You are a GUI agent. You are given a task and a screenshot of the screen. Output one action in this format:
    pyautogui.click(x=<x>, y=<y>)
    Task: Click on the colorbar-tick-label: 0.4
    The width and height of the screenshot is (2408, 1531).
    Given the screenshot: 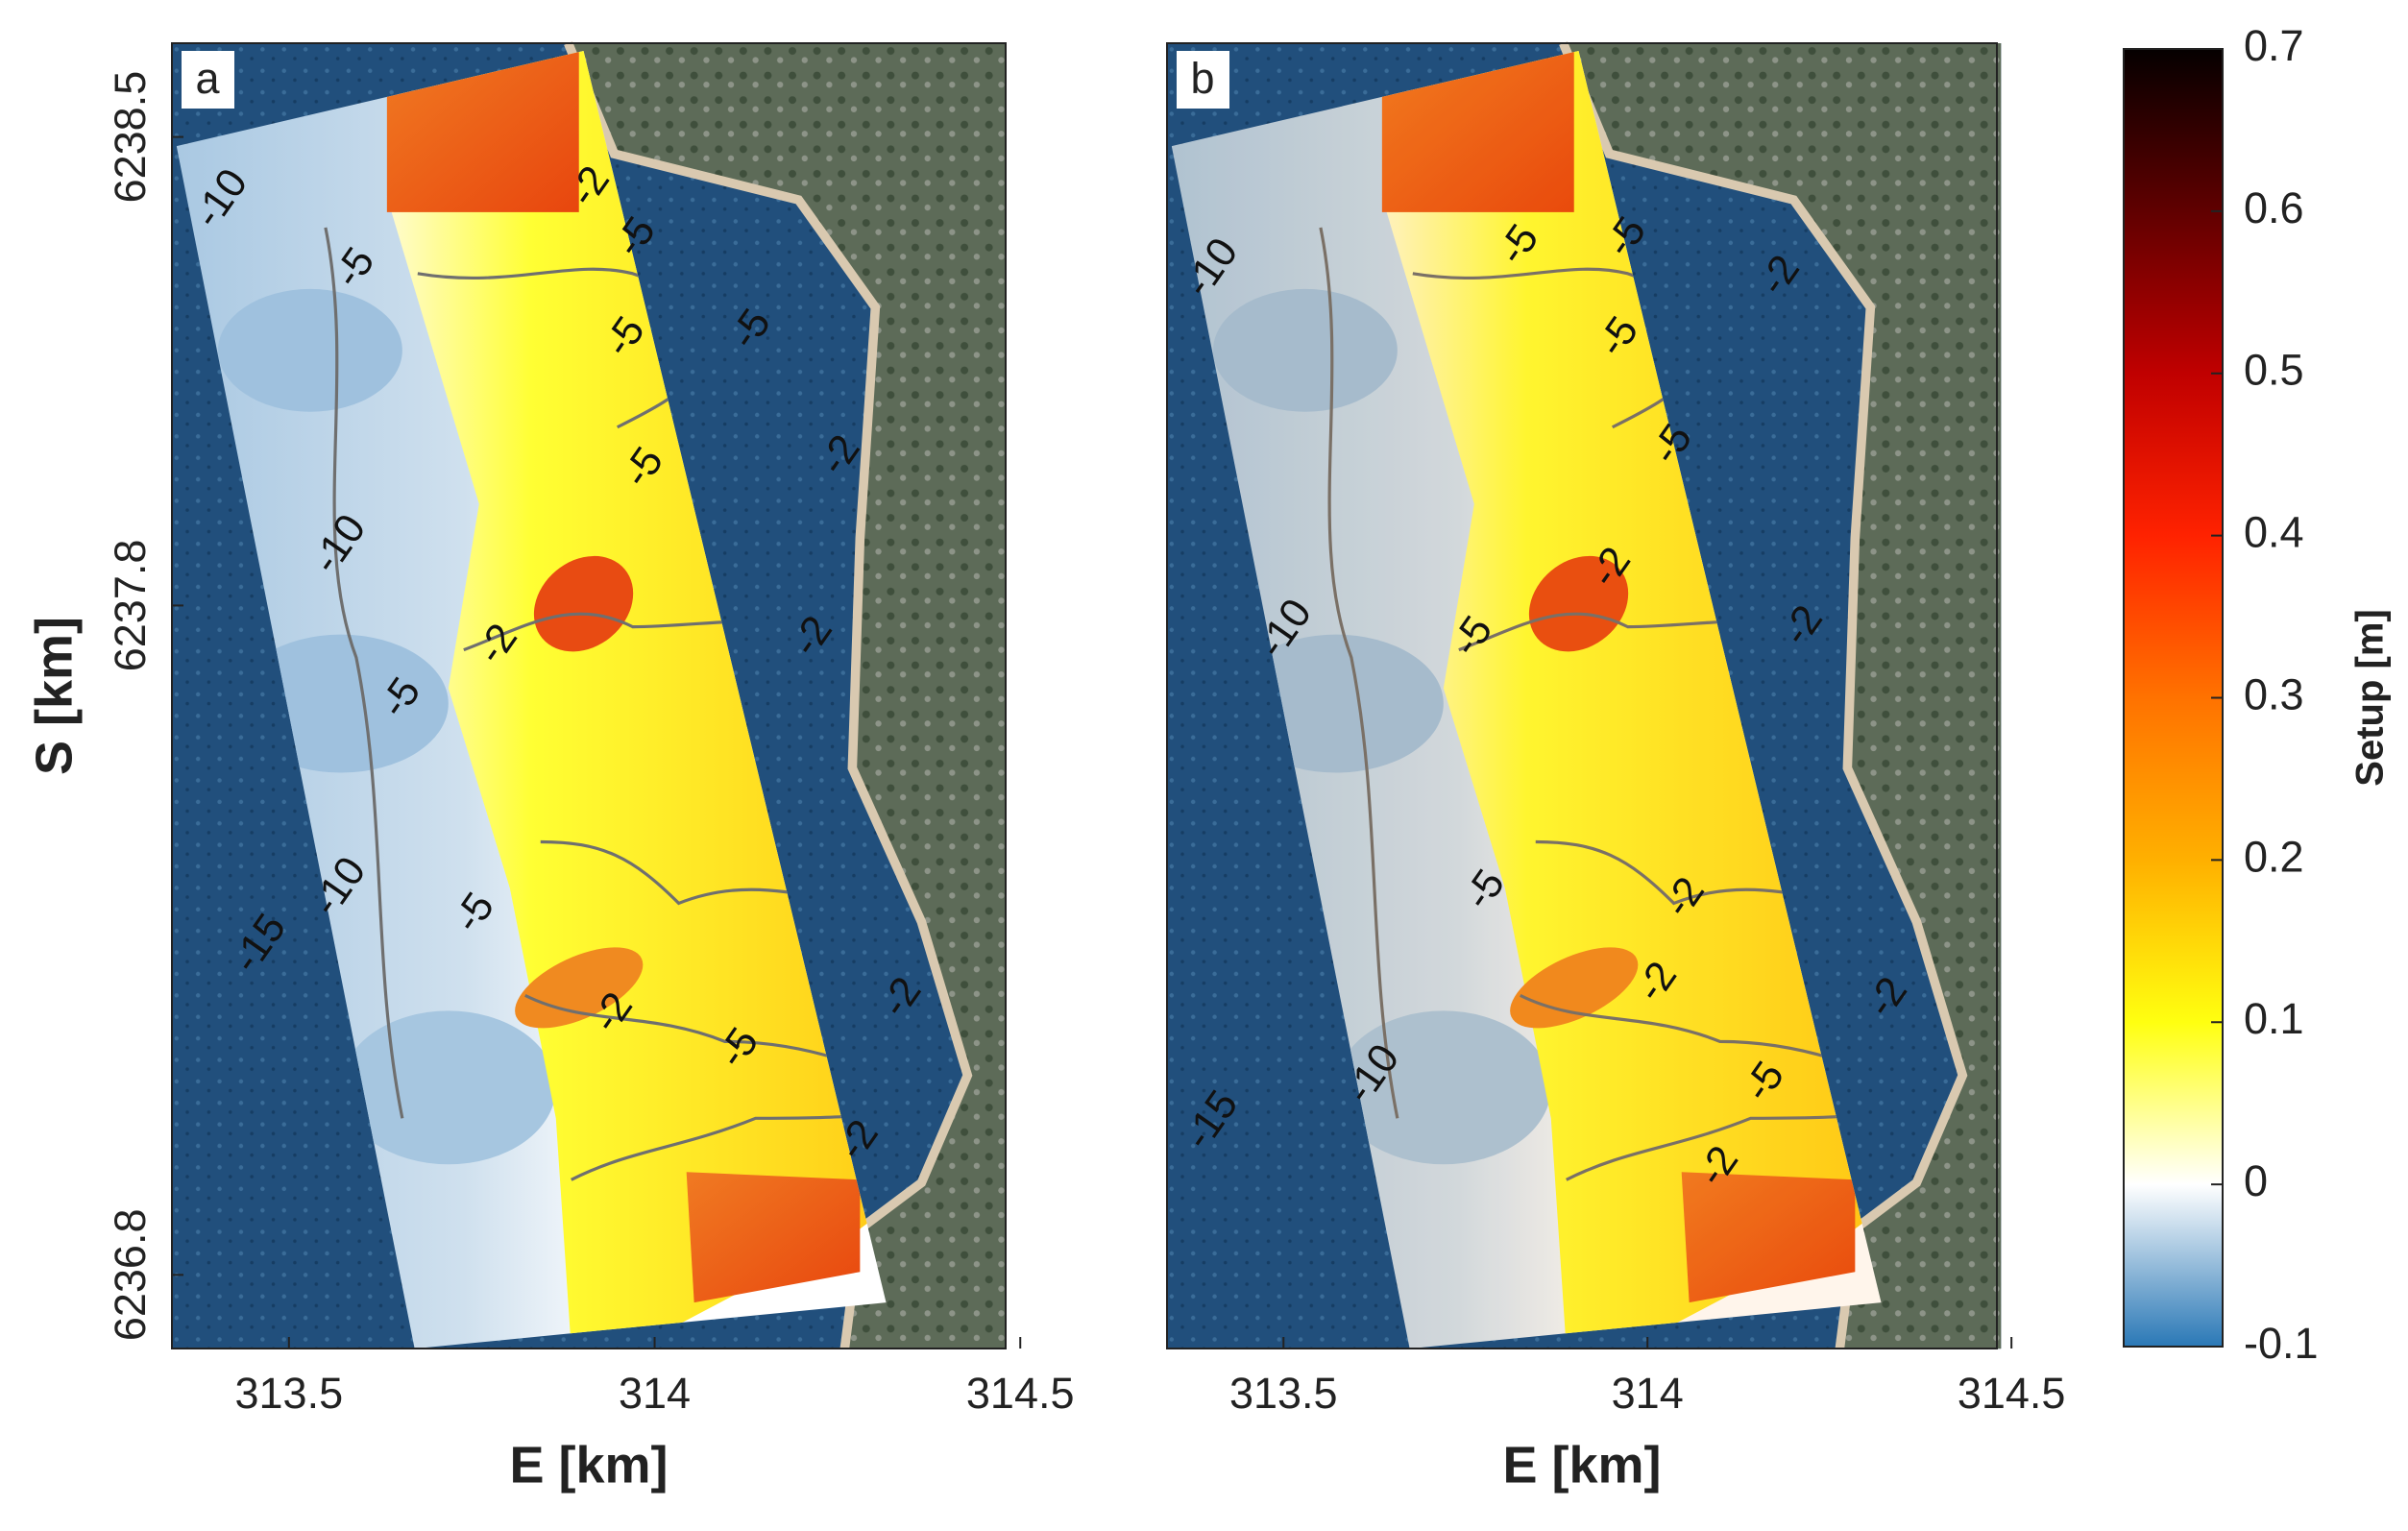 What is the action you would take?
    pyautogui.click(x=2274, y=533)
    